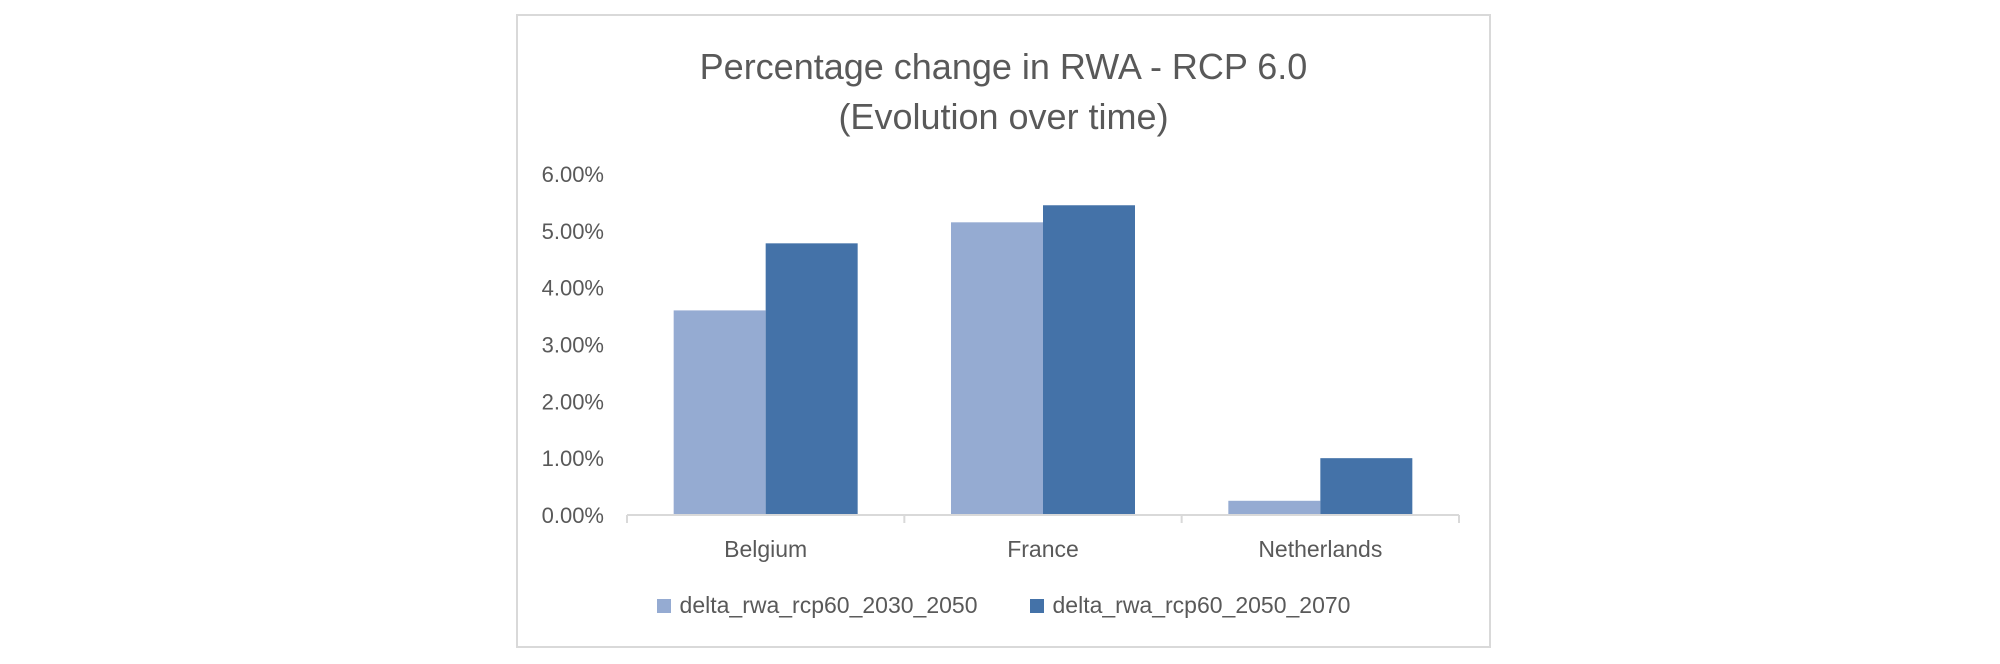 The image size is (2000, 664). What do you see at coordinates (573, 401) in the screenshot?
I see `y-tick-label: 2.00%` at bounding box center [573, 401].